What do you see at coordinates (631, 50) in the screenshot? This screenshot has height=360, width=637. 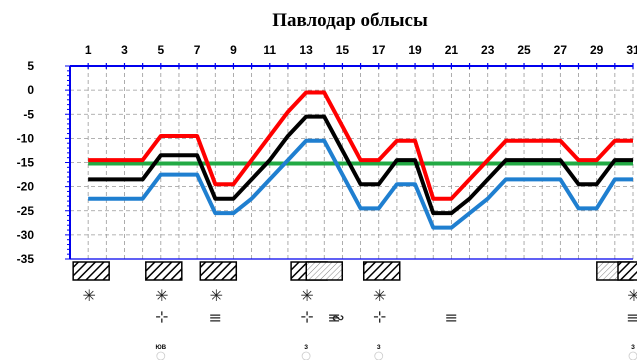 I see `x-tick-label: 31` at bounding box center [631, 50].